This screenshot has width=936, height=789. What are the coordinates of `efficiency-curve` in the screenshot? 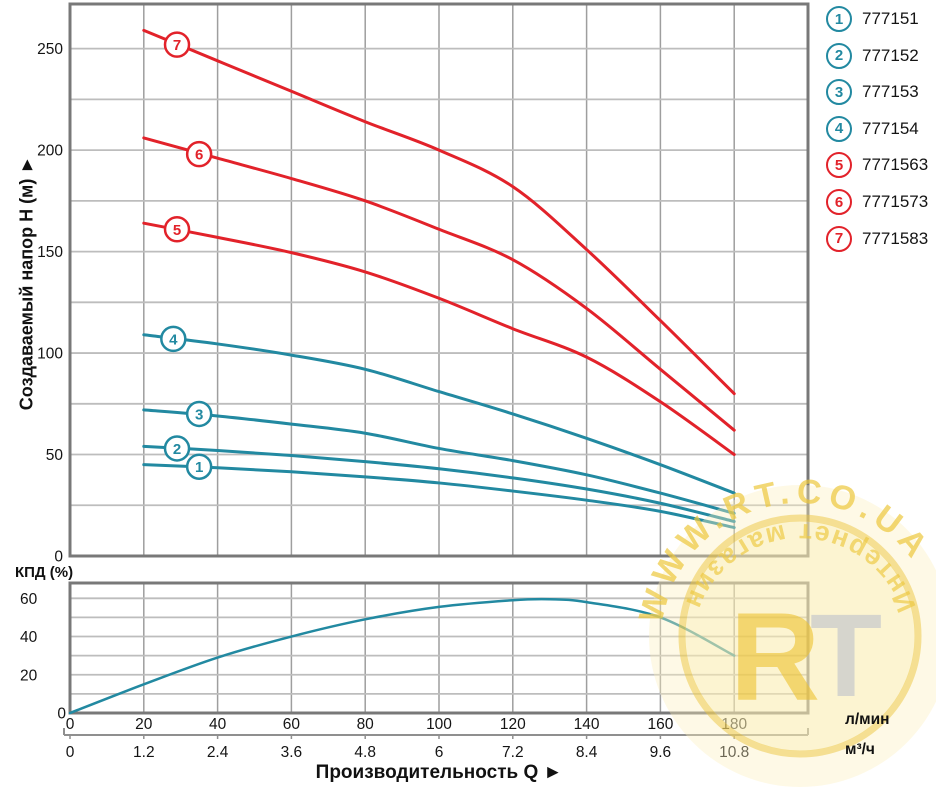 It's located at (402, 656).